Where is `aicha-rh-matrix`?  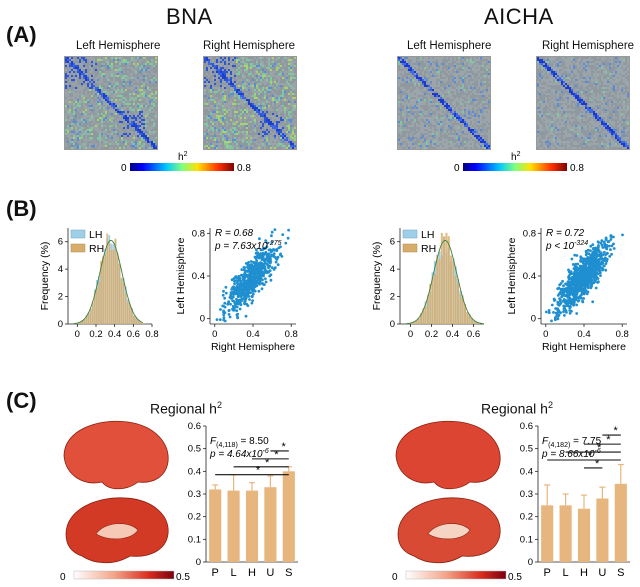
aicha-rh-matrix is located at coordinates (583, 103).